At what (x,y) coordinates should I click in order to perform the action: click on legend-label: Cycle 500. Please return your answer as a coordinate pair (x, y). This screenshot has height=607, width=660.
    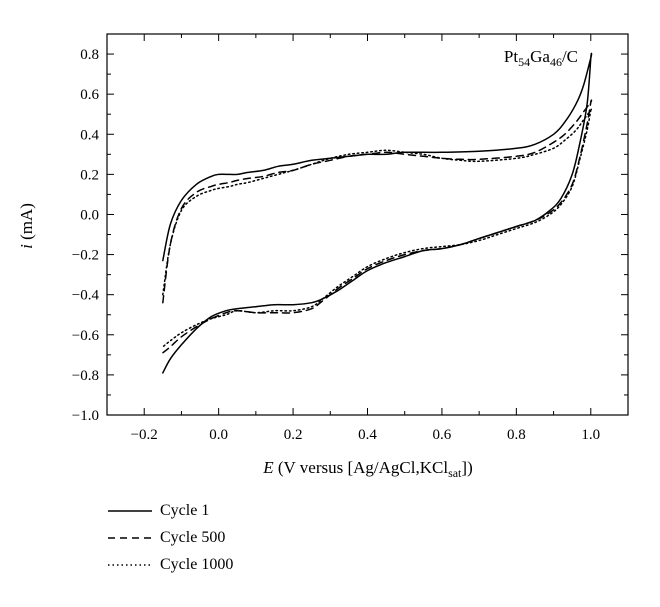
    Looking at the image, I should click on (193, 537).